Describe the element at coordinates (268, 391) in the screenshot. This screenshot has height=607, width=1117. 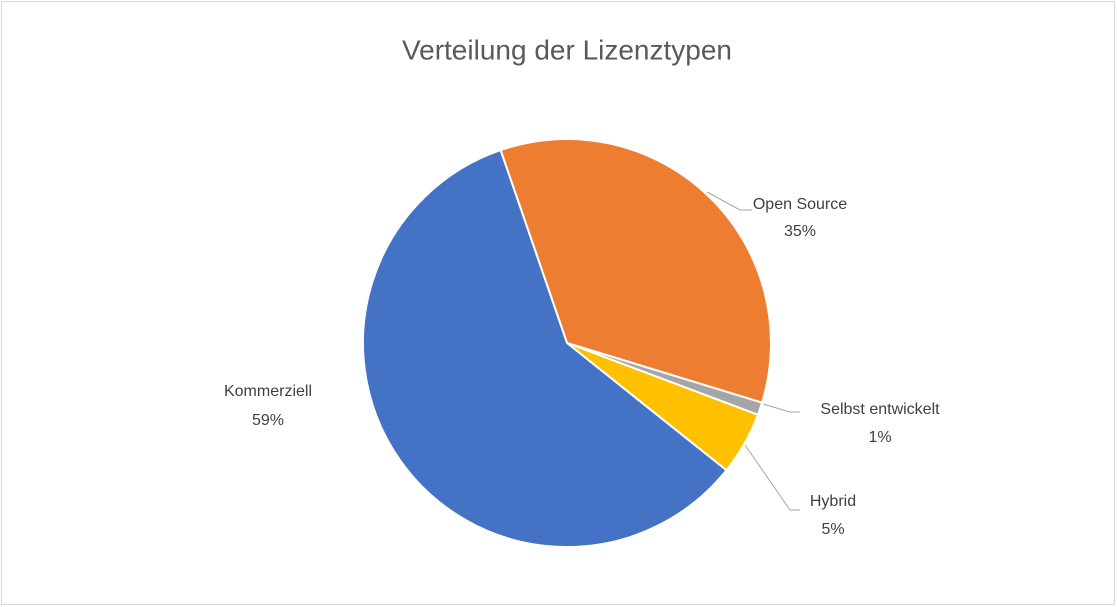
I see `data-label-name: Kommerziell` at that location.